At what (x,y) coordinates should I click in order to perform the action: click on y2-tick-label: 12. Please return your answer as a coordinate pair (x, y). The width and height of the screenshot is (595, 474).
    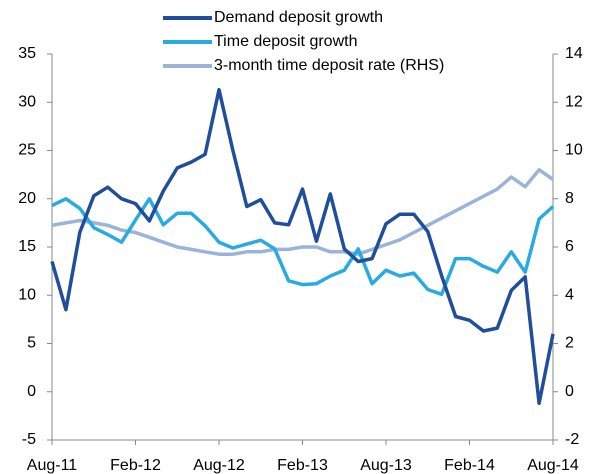
    Looking at the image, I should click on (574, 101).